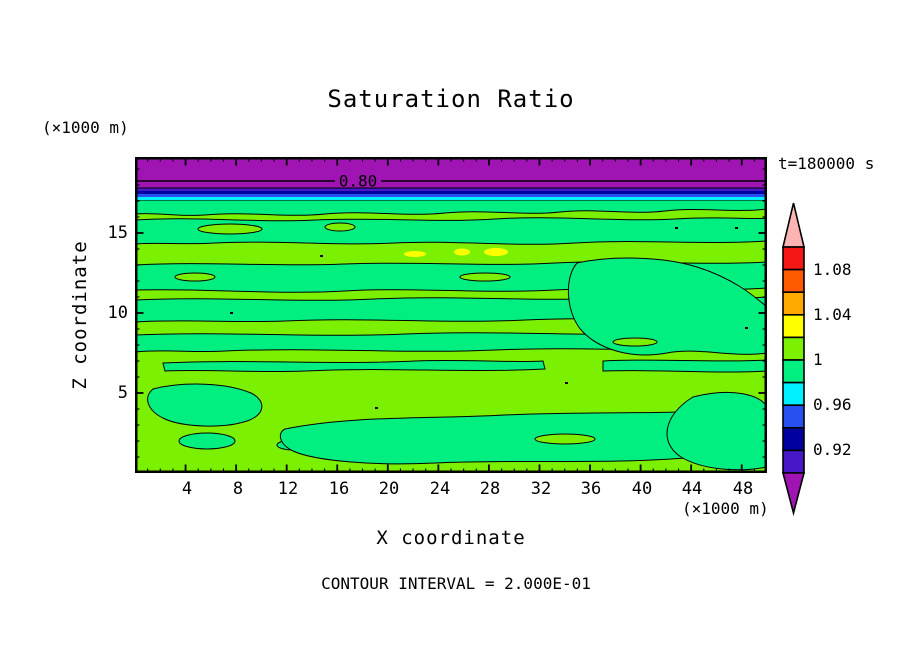  What do you see at coordinates (591, 489) in the screenshot?
I see `x-tick-label: 36` at bounding box center [591, 489].